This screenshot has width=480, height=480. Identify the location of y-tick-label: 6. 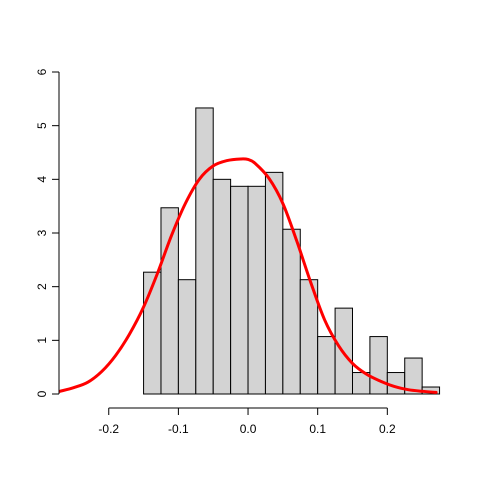
(42, 71).